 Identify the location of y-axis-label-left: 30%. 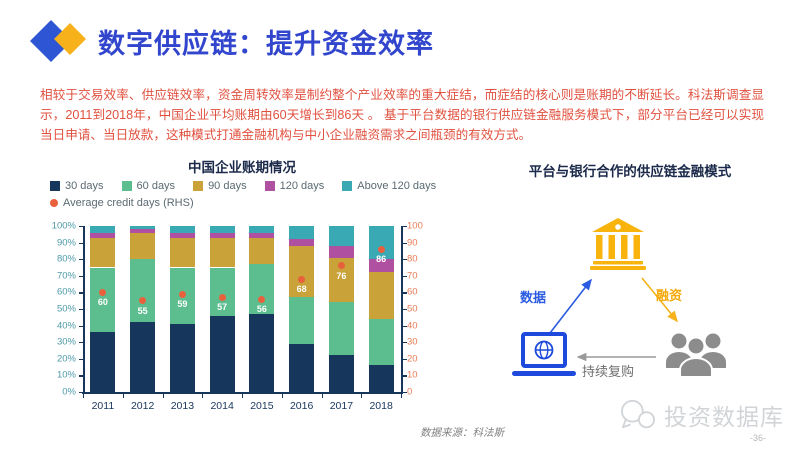
(66, 342).